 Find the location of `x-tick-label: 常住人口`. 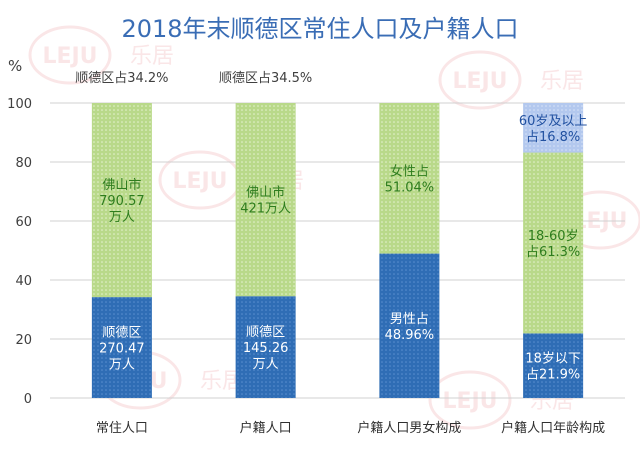

x-tick-label: 常住人口 is located at coordinates (122, 428).